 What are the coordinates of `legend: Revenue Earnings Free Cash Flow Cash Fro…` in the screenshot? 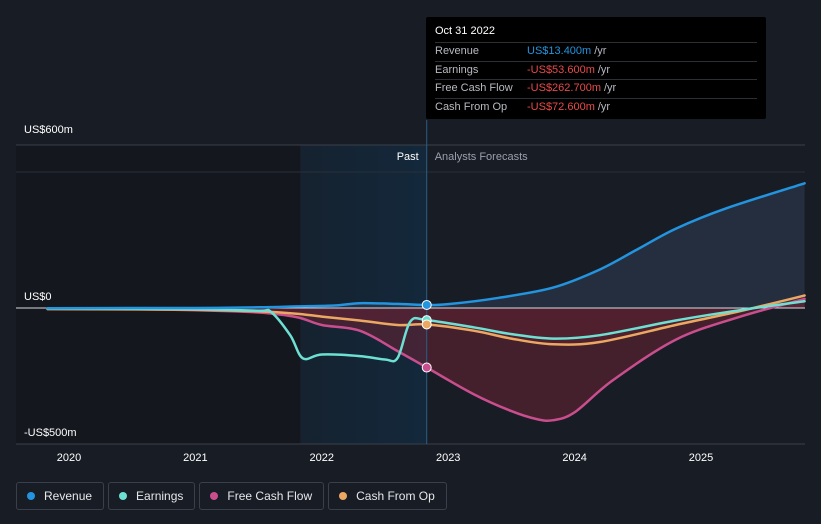 It's located at (233, 496).